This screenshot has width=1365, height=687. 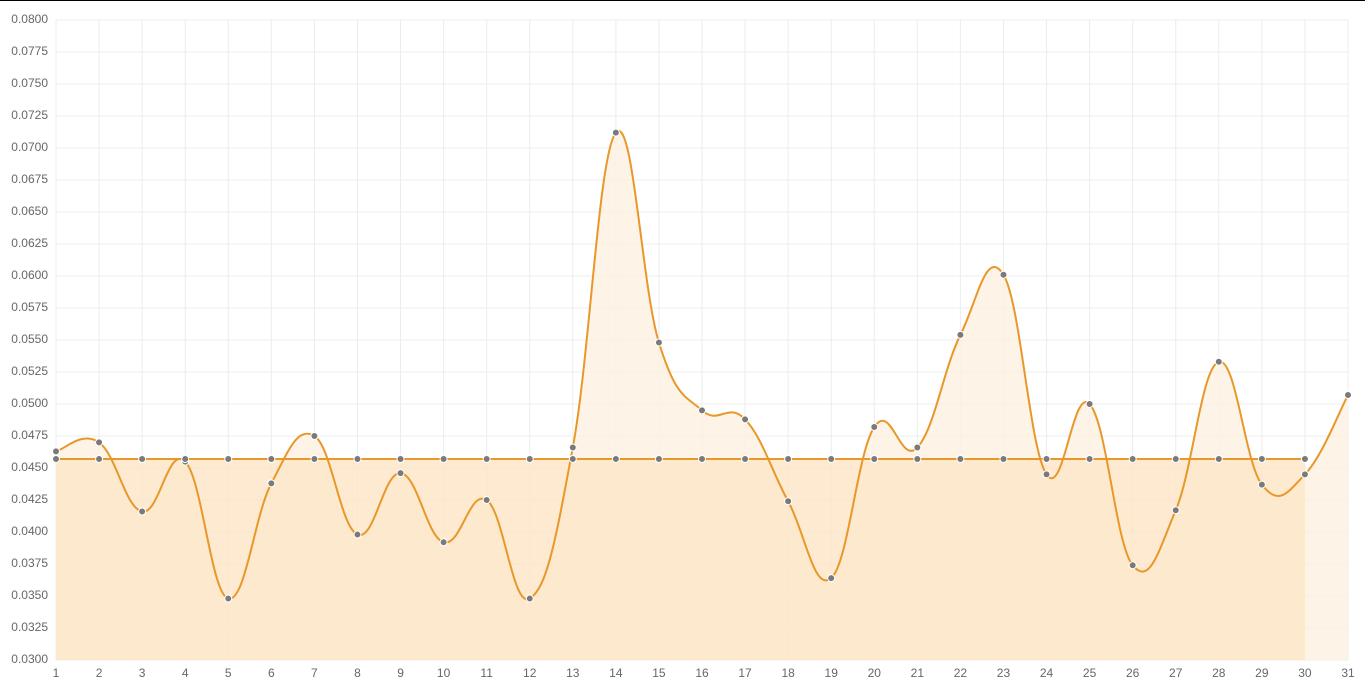 I want to click on y-tick-label: 0.0325, so click(x=29, y=627).